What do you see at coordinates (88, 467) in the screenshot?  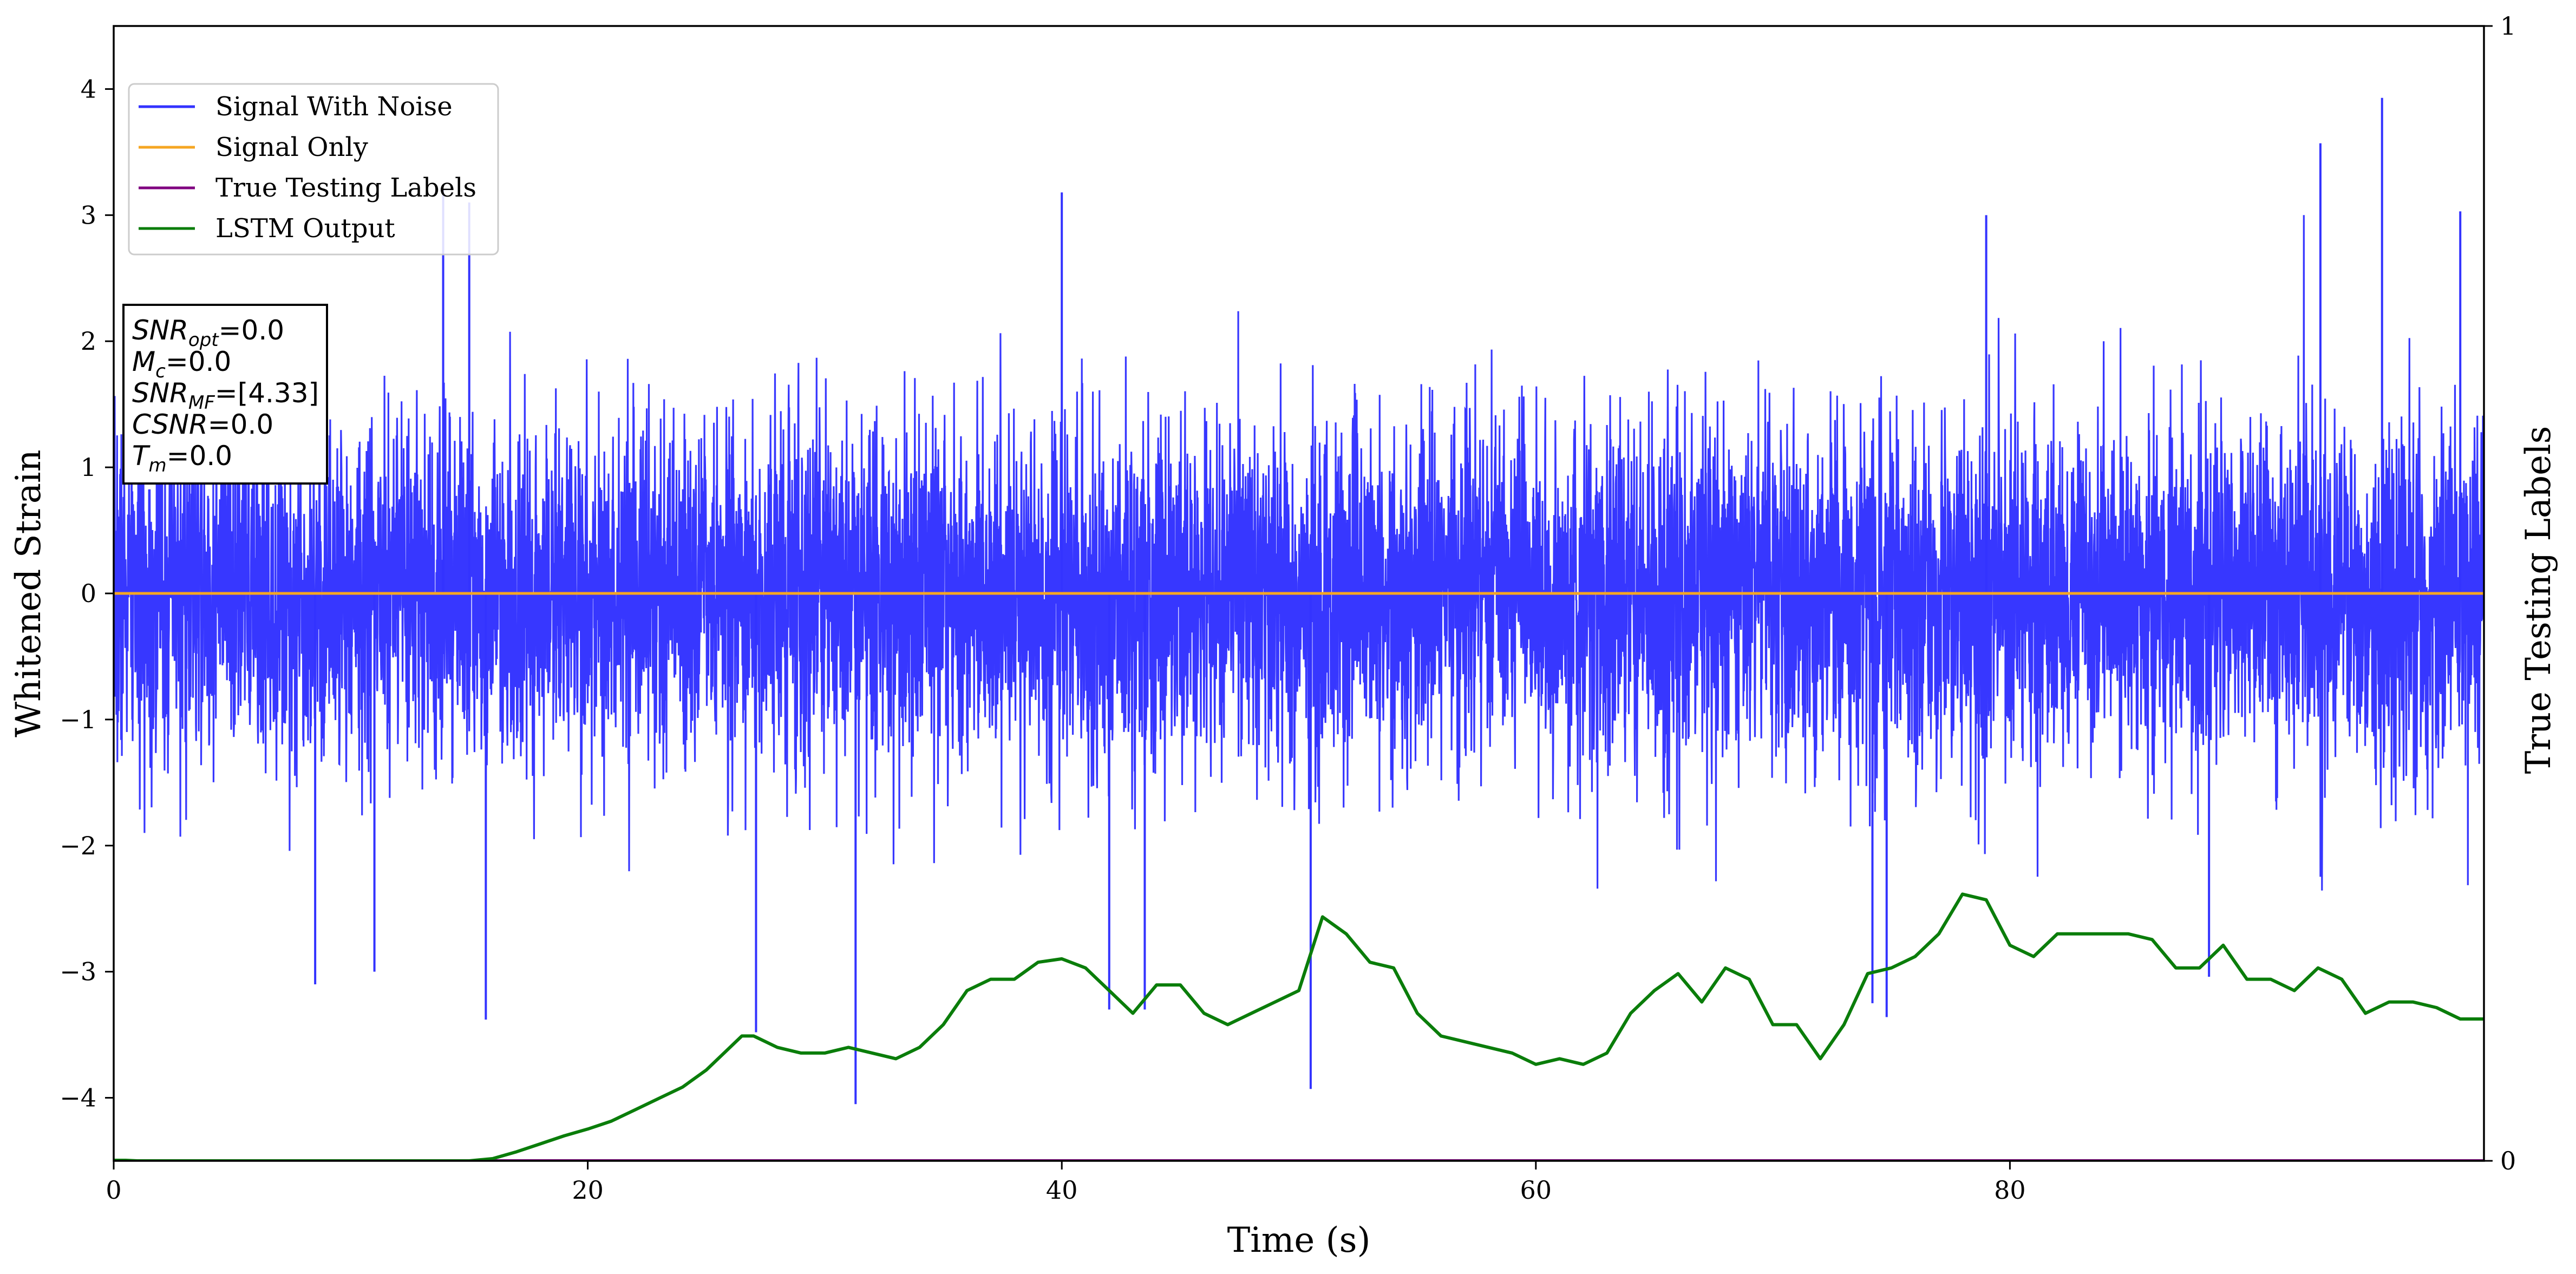 I see `y-tick-label-1: 1` at bounding box center [88, 467].